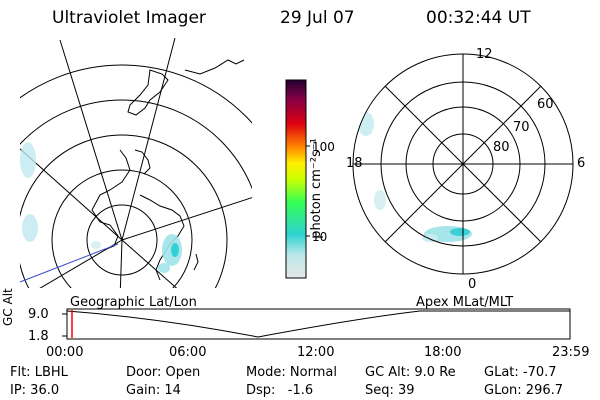 The width and height of the screenshot is (600, 400). I want to click on info-mode: Mode: Normal, so click(291, 372).